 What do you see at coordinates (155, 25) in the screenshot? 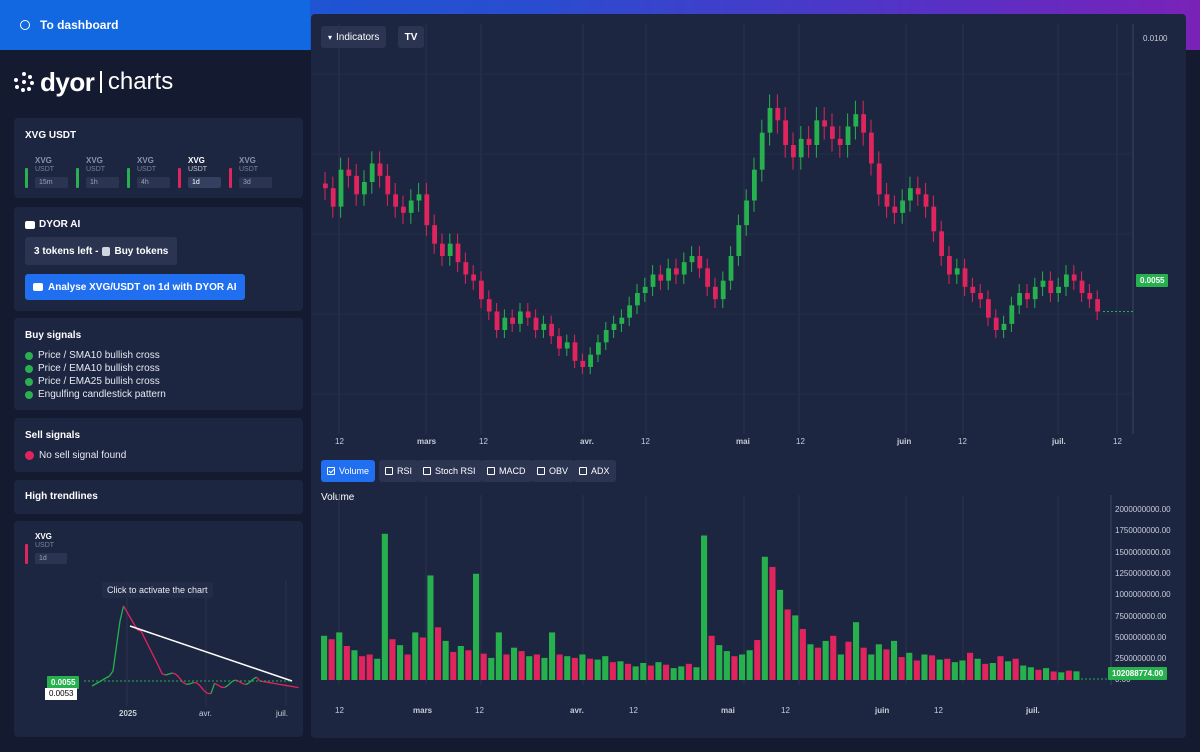
I see `to-dashboard-link: To dashboard` at bounding box center [155, 25].